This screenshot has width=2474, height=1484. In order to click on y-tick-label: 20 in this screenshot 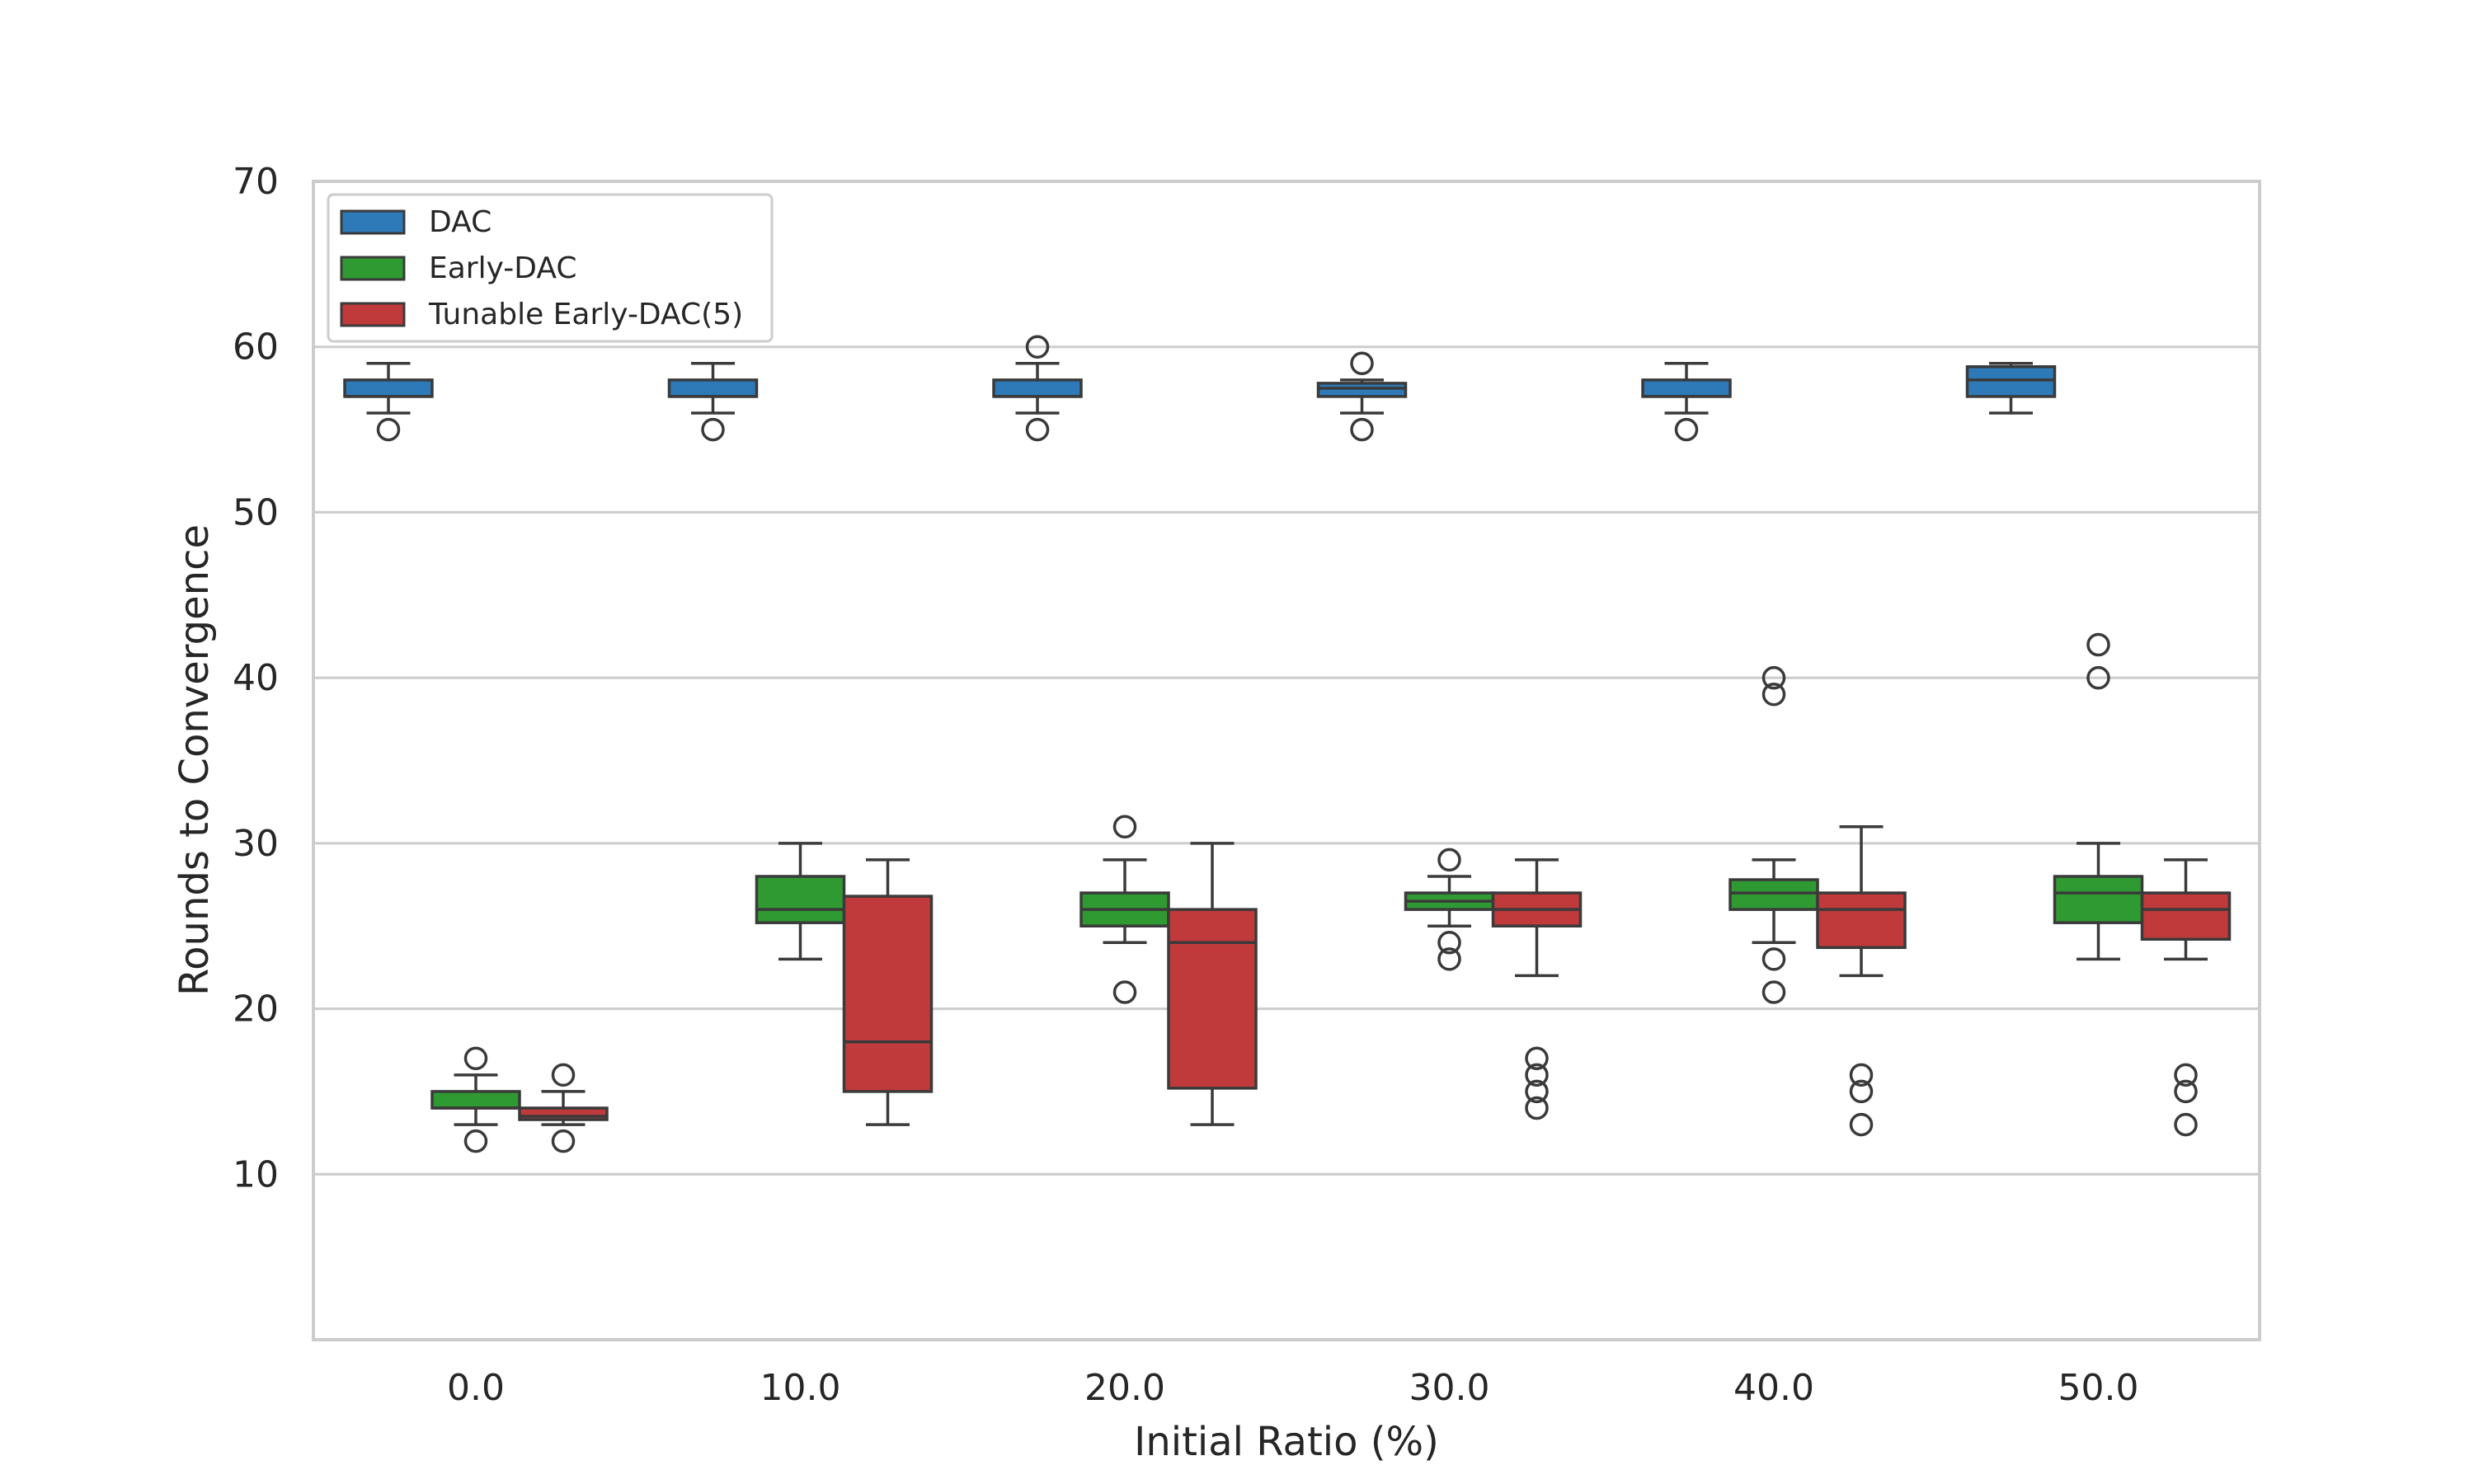, I will do `click(256, 1010)`.